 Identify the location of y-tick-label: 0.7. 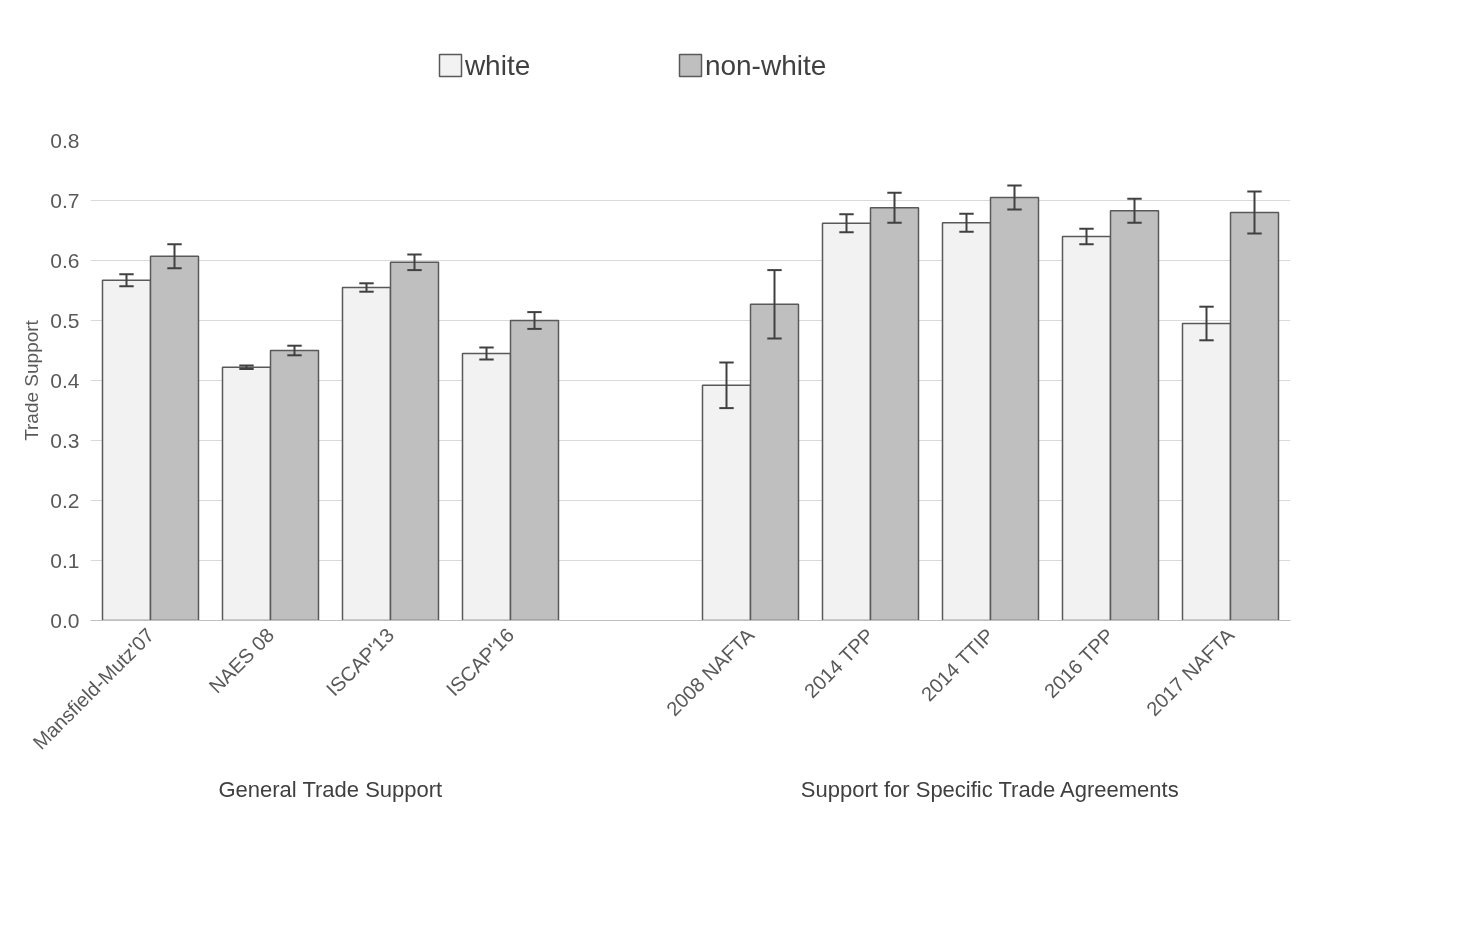
(65, 200).